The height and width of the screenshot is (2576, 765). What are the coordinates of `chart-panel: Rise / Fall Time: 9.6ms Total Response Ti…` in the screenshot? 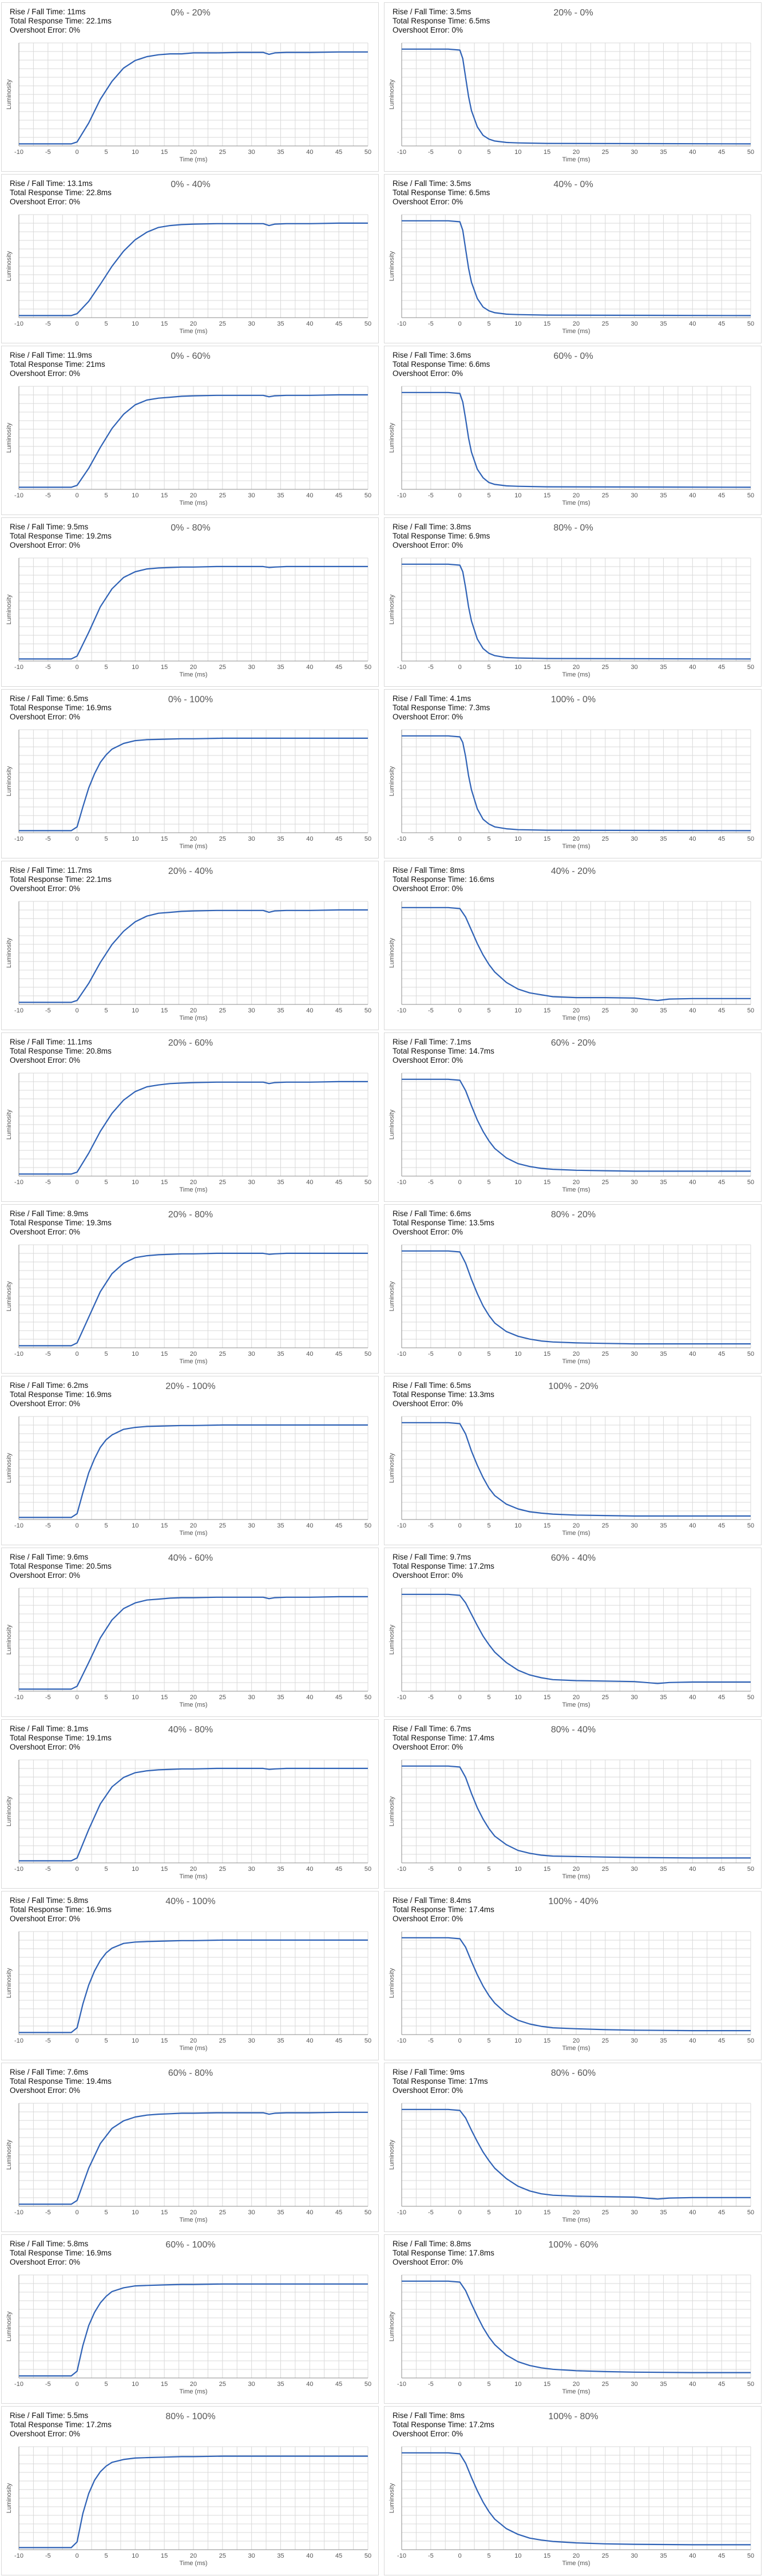 It's located at (190, 1632).